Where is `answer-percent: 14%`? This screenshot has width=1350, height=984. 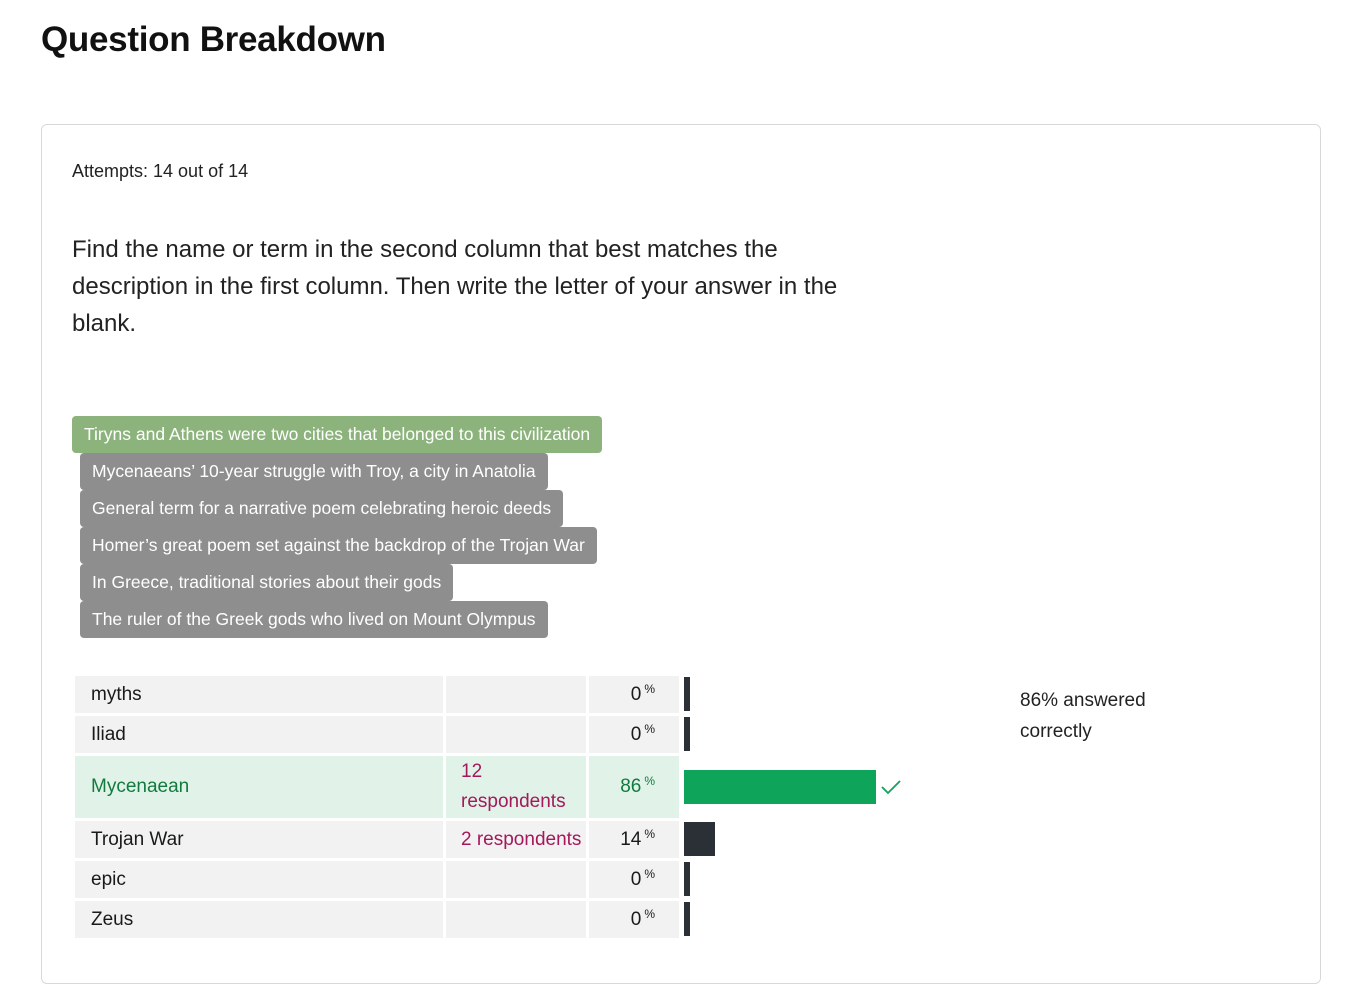 answer-percent: 14% is located at coordinates (634, 839).